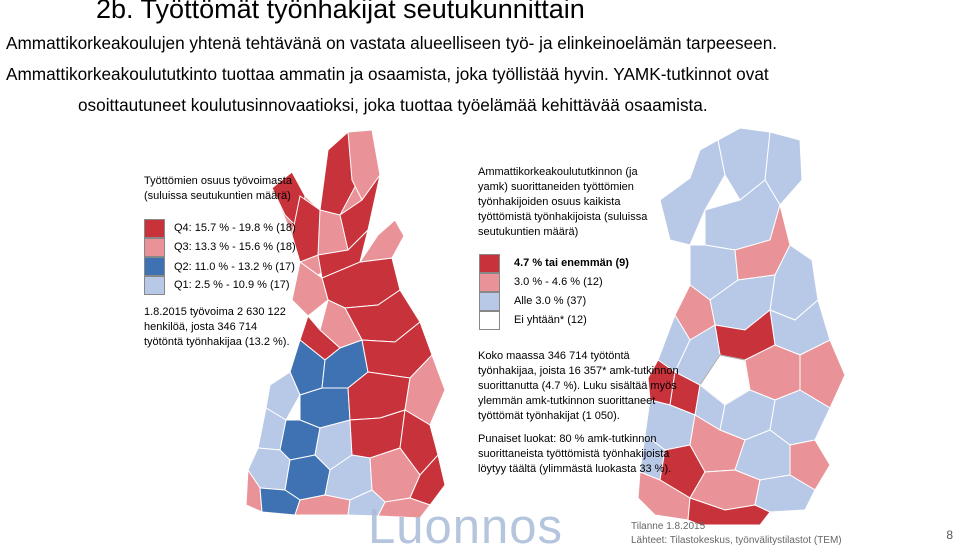 The image size is (959, 555). Describe the element at coordinates (217, 342) in the screenshot. I see `left-note-line-3: työtöntä työnhakijaa (13.2 %).` at that location.